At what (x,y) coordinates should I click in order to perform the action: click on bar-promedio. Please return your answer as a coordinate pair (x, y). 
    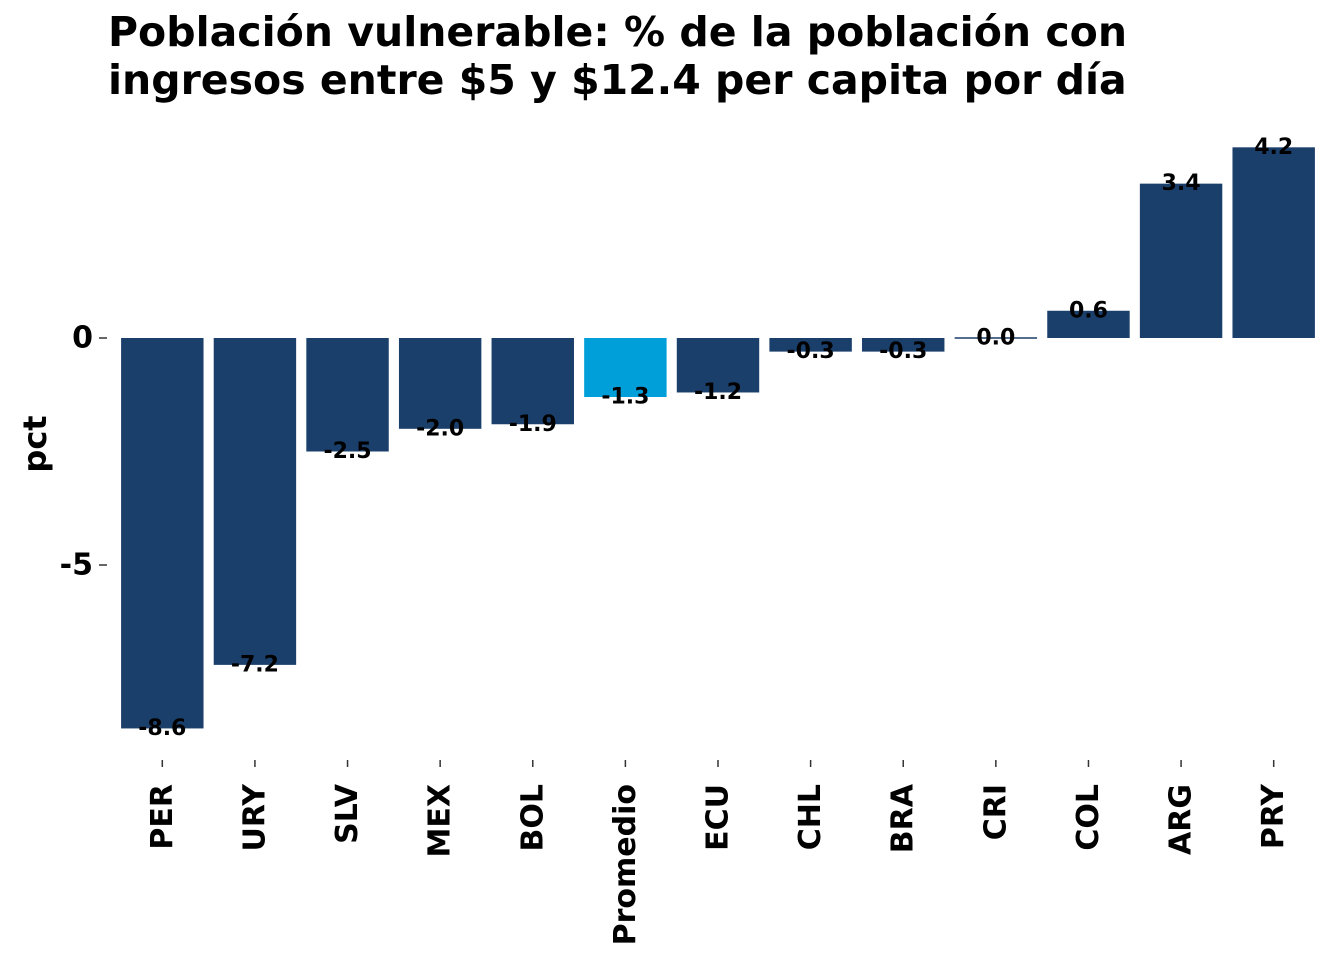
    Looking at the image, I should click on (625, 368).